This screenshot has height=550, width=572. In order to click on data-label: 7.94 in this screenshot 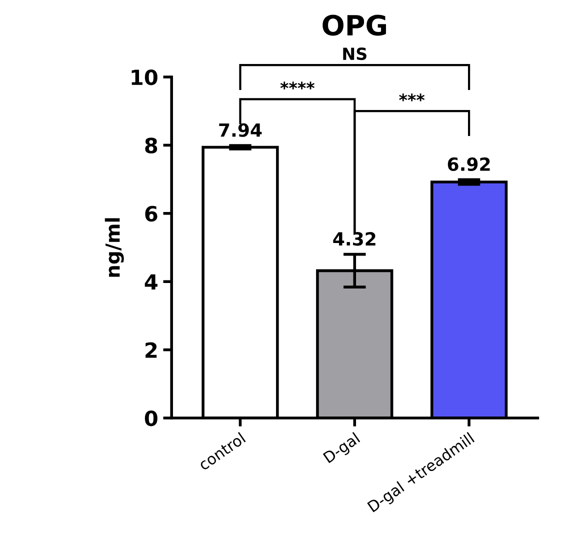, I will do `click(240, 130)`.